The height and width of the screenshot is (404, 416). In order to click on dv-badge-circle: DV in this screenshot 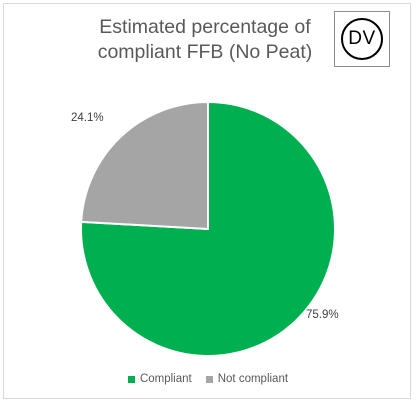, I will do `click(362, 39)`.